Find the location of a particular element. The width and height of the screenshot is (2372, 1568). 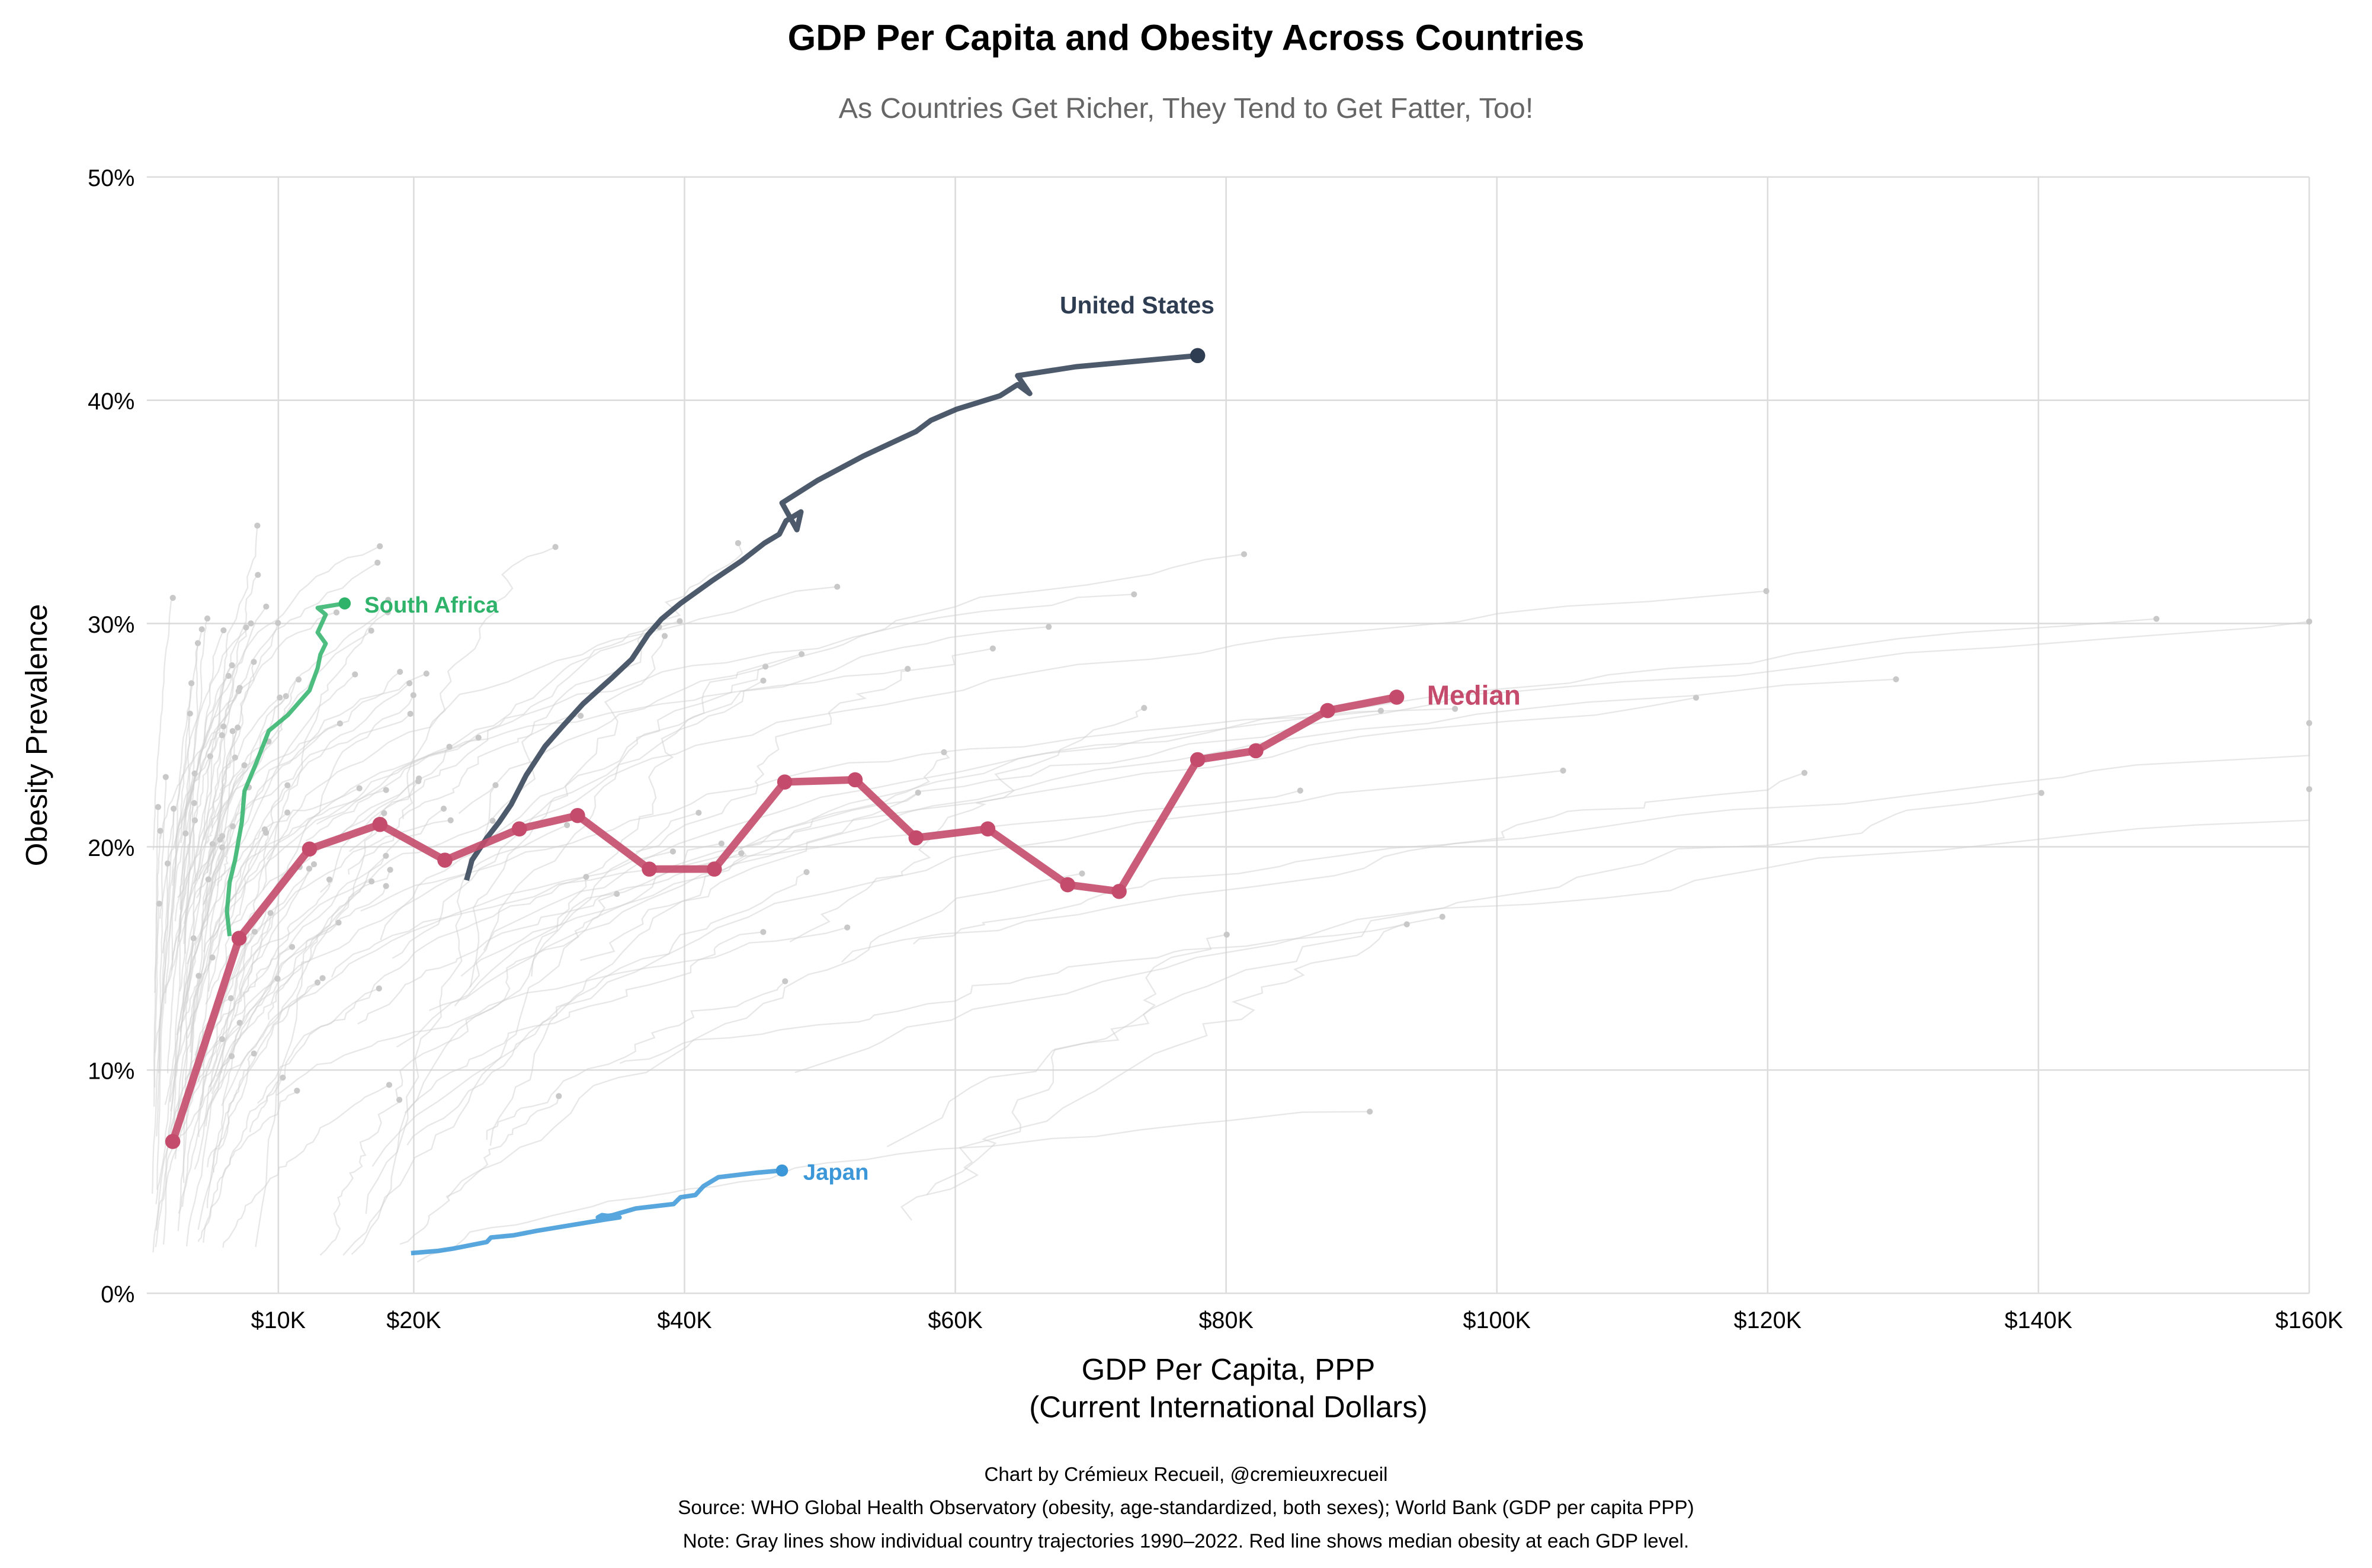

y-axis-ticks: 0% 10% 20% 30% 40% 50% is located at coordinates (111, 736).